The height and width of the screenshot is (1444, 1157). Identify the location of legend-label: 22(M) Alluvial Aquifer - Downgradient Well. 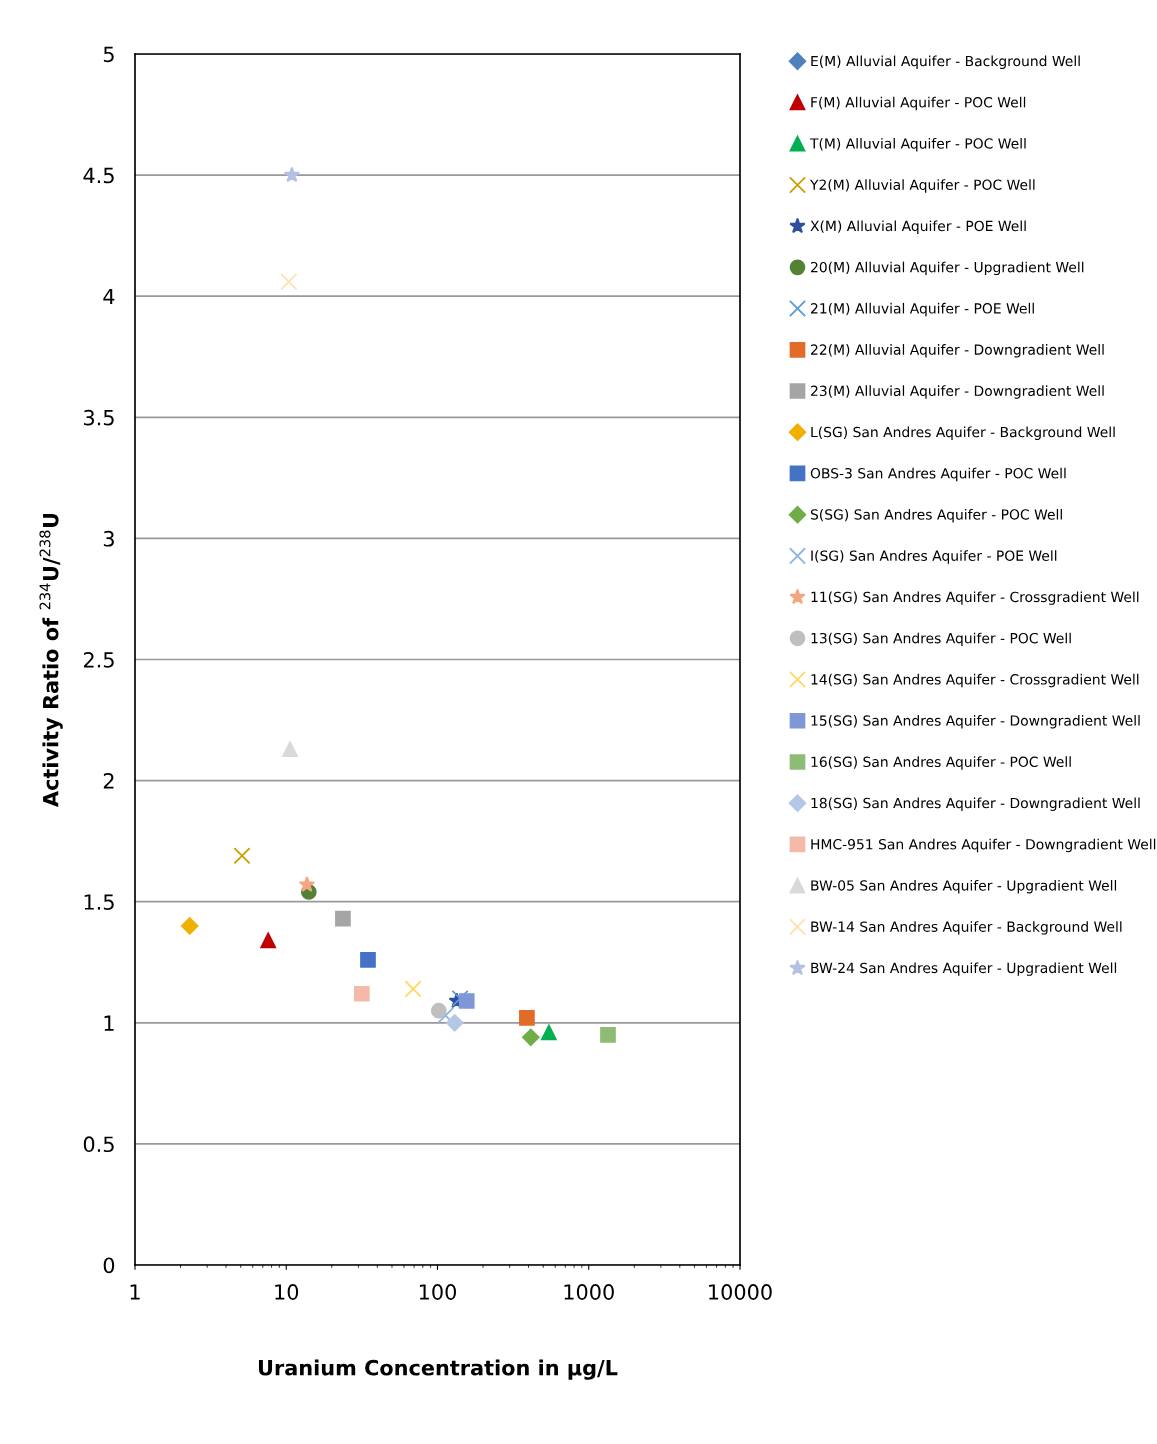
(957, 351).